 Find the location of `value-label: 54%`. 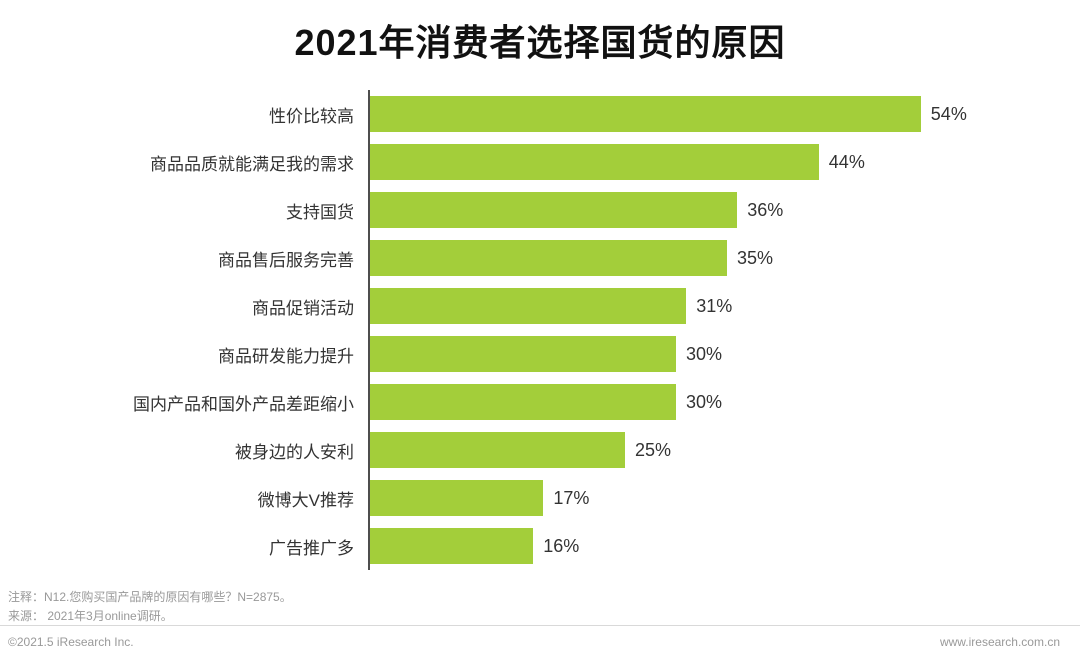

value-label: 54% is located at coordinates (948, 113).